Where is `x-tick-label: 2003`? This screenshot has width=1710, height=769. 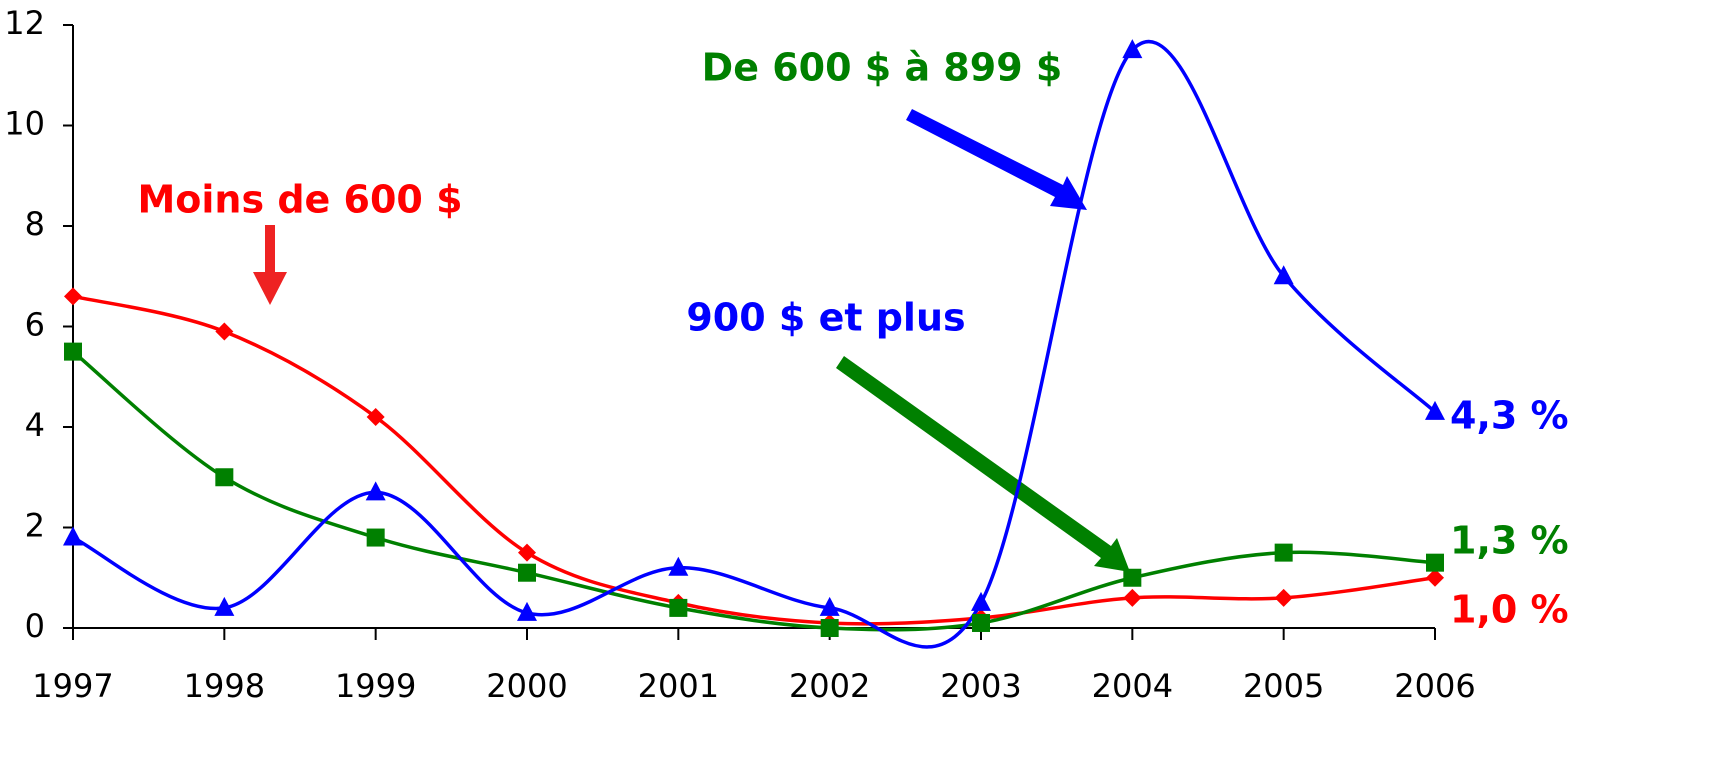 x-tick-label: 2003 is located at coordinates (980, 686).